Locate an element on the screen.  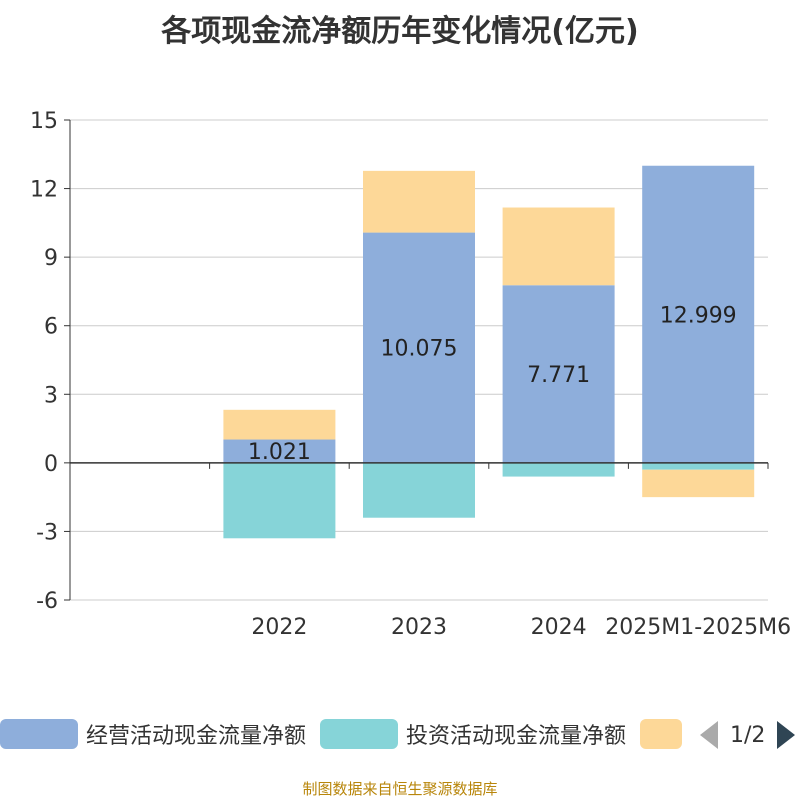
y-tick-label: -3 is located at coordinates (47, 532).